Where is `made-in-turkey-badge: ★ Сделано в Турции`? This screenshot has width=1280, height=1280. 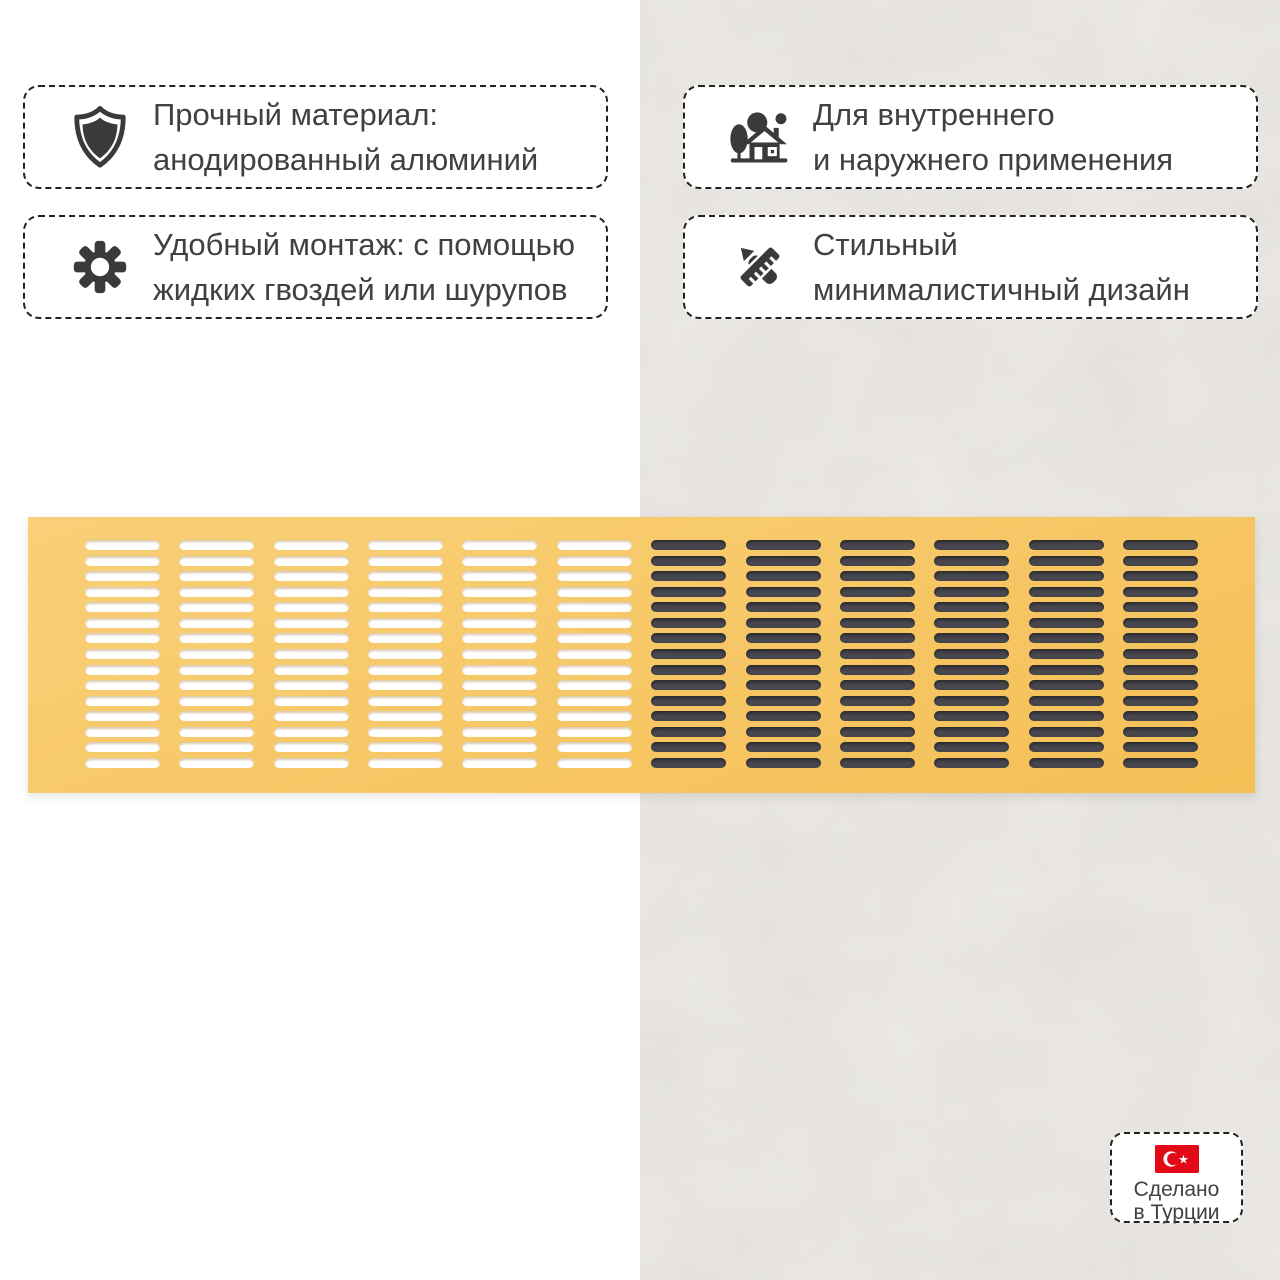
made-in-turkey-badge: ★ Сделано в Турции is located at coordinates (1176, 1178).